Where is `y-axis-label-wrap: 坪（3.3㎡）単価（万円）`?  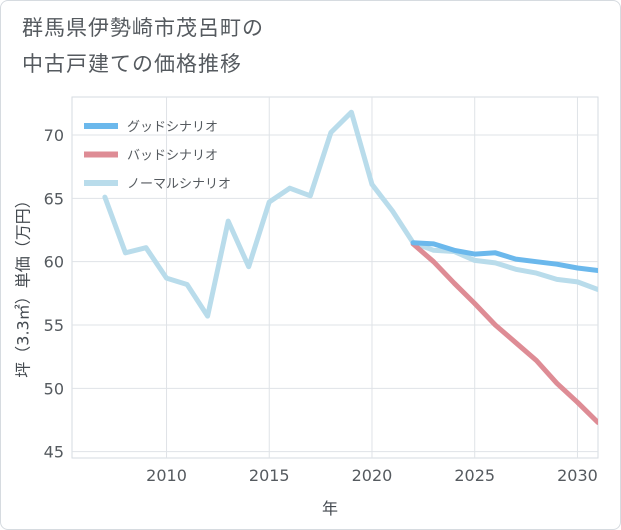
y-axis-label-wrap: 坪（3.3㎡）単価（万円） is located at coordinates (22, 285).